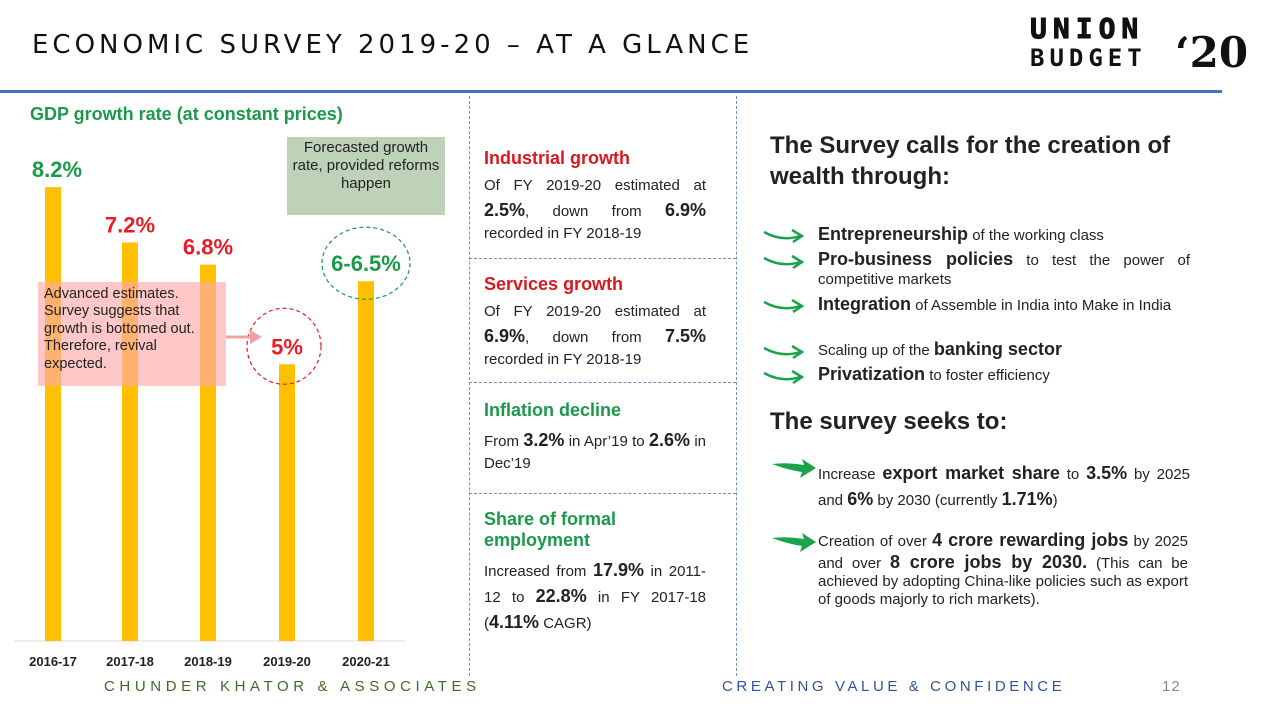  What do you see at coordinates (1087, 29) in the screenshot?
I see `logo-line1: UNION` at bounding box center [1087, 29].